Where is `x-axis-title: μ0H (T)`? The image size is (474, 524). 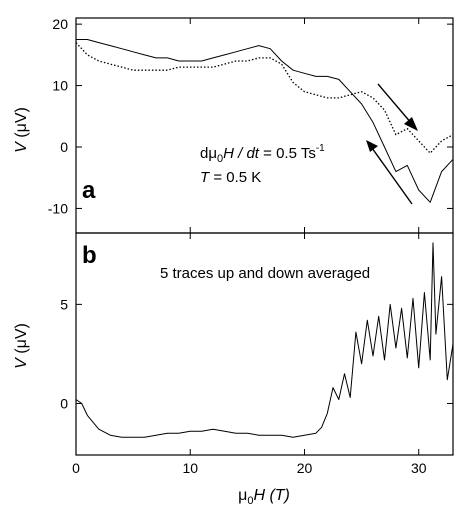 x-axis-title: μ0H (T) is located at coordinates (264, 497).